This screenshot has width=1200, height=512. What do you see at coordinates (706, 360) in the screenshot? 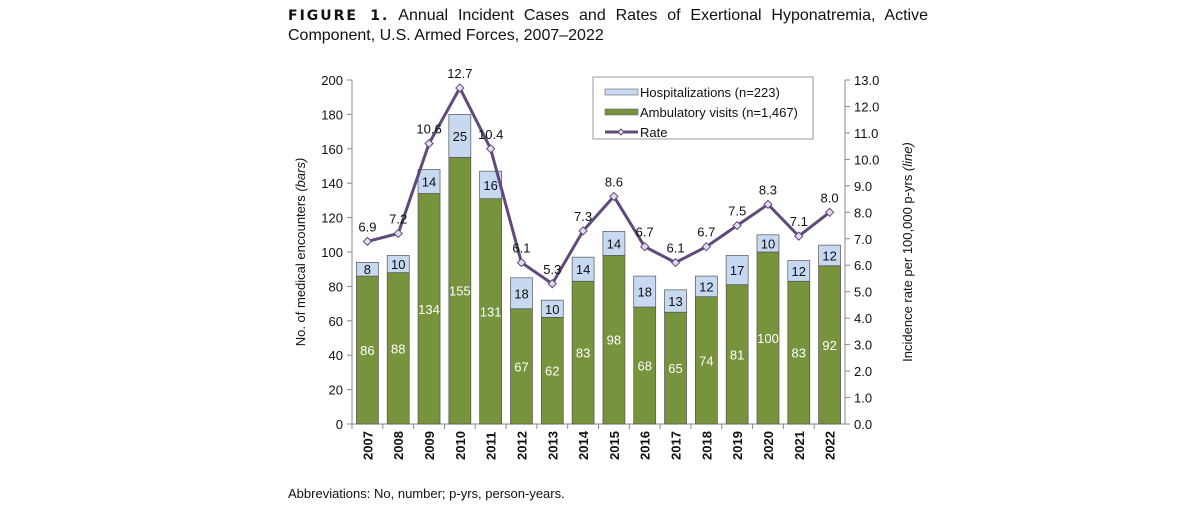
I see `ambulatory-data-label: 74` at bounding box center [706, 360].